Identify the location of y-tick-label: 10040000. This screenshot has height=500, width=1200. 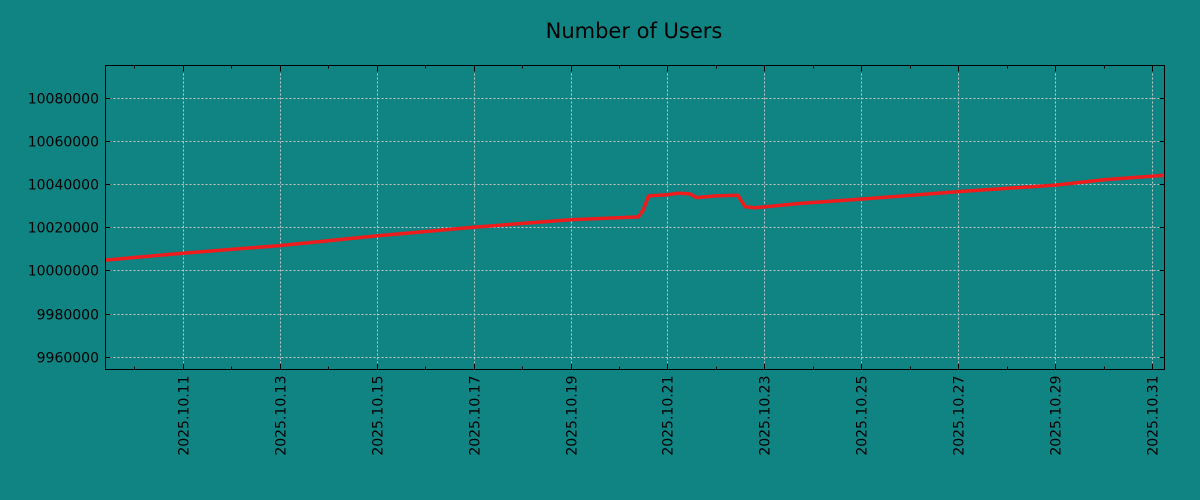
(63, 186).